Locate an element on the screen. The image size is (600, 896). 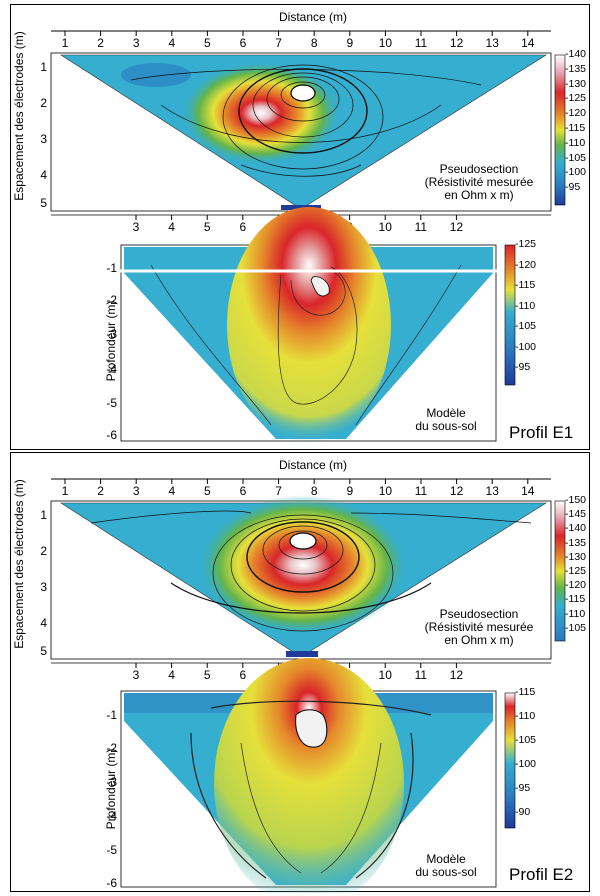
model-anomaly is located at coordinates (309, 775).